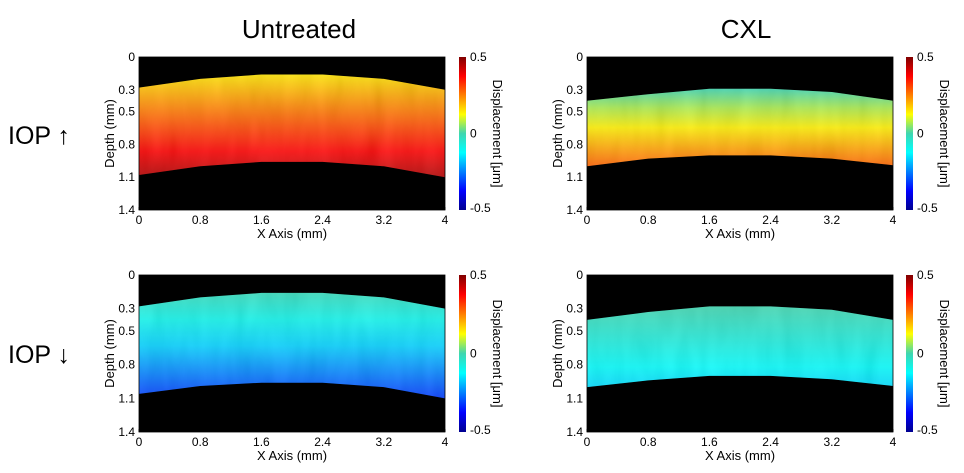  I want to click on row-label-iop-down: IOP ↓, so click(39, 355).